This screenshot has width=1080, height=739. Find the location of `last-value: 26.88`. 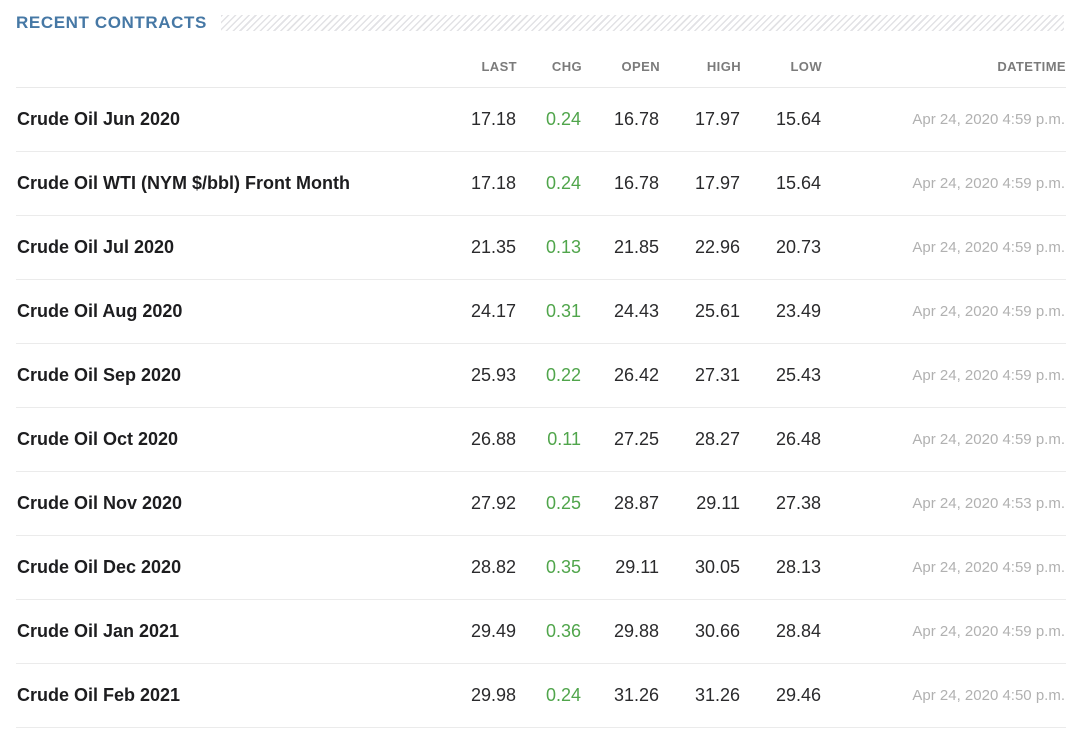

last-value: 26.88 is located at coordinates (477, 439).